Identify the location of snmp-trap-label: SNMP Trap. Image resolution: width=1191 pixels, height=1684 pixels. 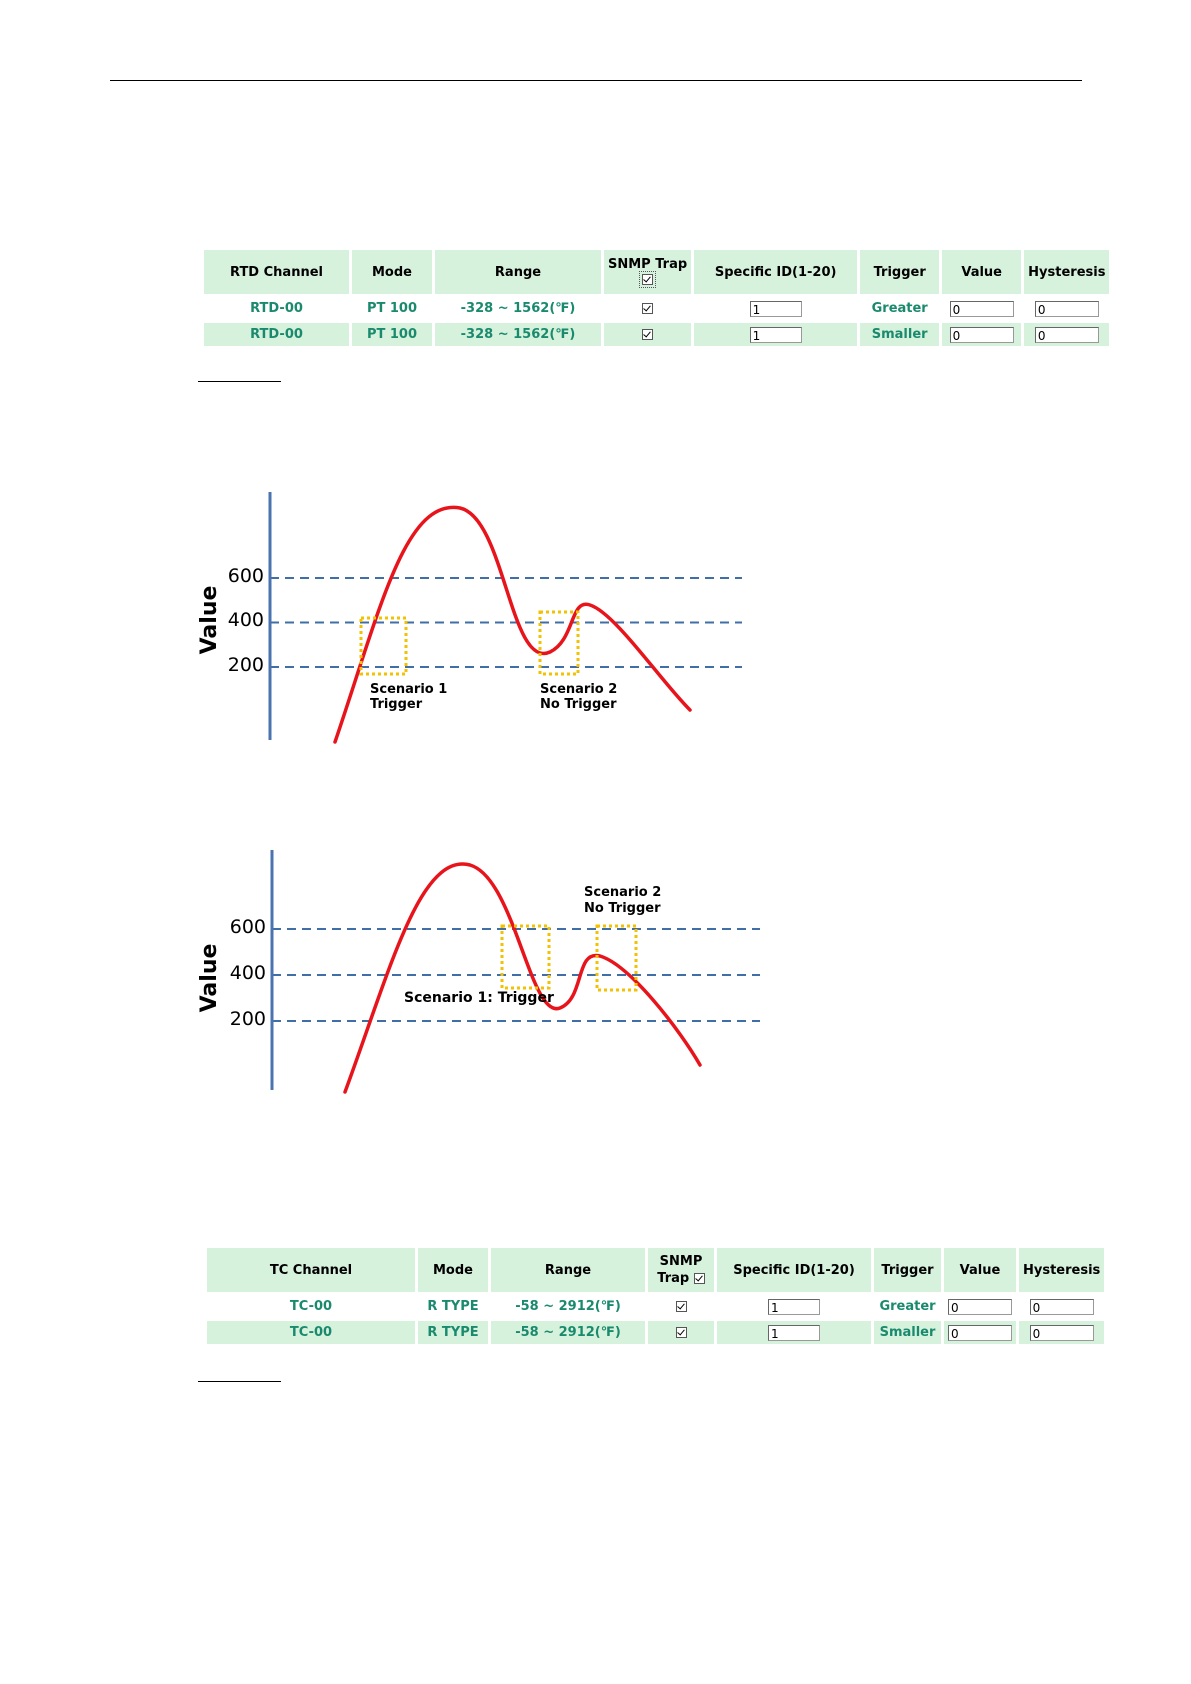
(648, 264).